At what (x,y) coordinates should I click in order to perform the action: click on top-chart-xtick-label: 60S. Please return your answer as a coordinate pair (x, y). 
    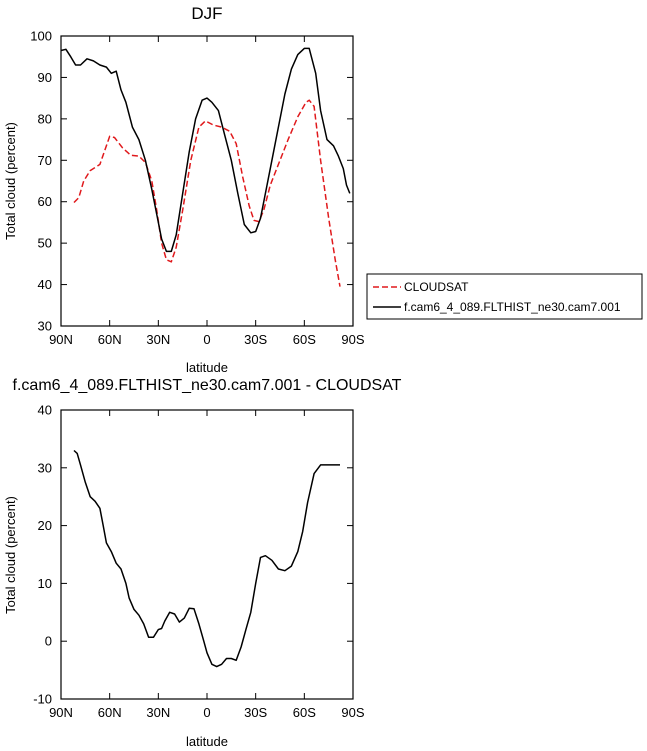
    Looking at the image, I should click on (304, 339).